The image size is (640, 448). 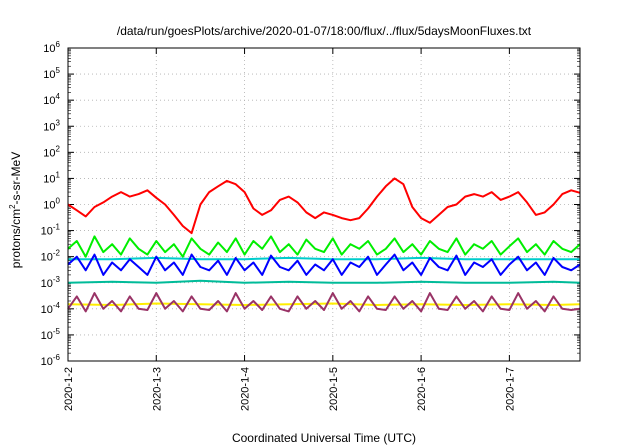 What do you see at coordinates (58, 70) in the screenshot?
I see `y-tick-exponent: 5` at bounding box center [58, 70].